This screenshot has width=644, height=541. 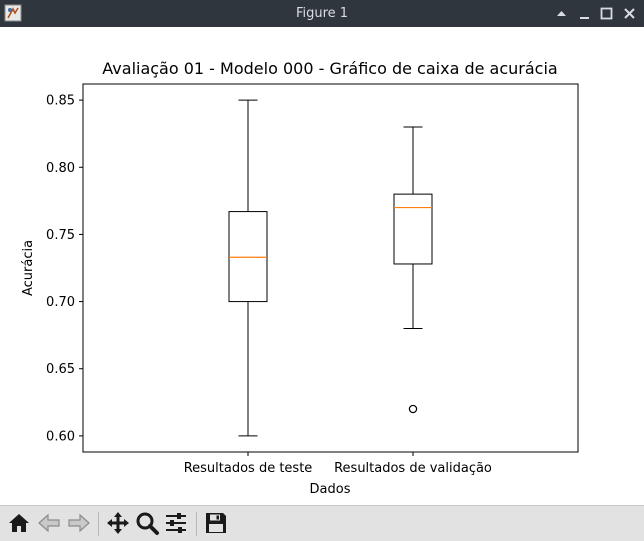 I want to click on outlier-point, so click(x=413, y=409).